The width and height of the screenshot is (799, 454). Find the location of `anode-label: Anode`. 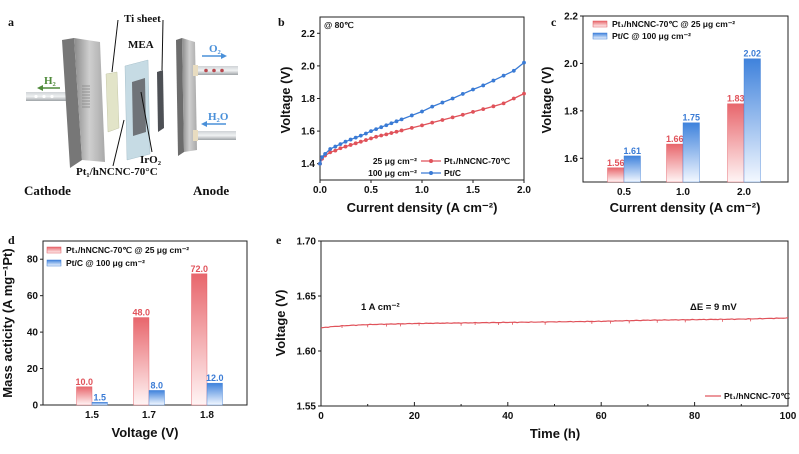

anode-label: Anode is located at coordinates (211, 190).